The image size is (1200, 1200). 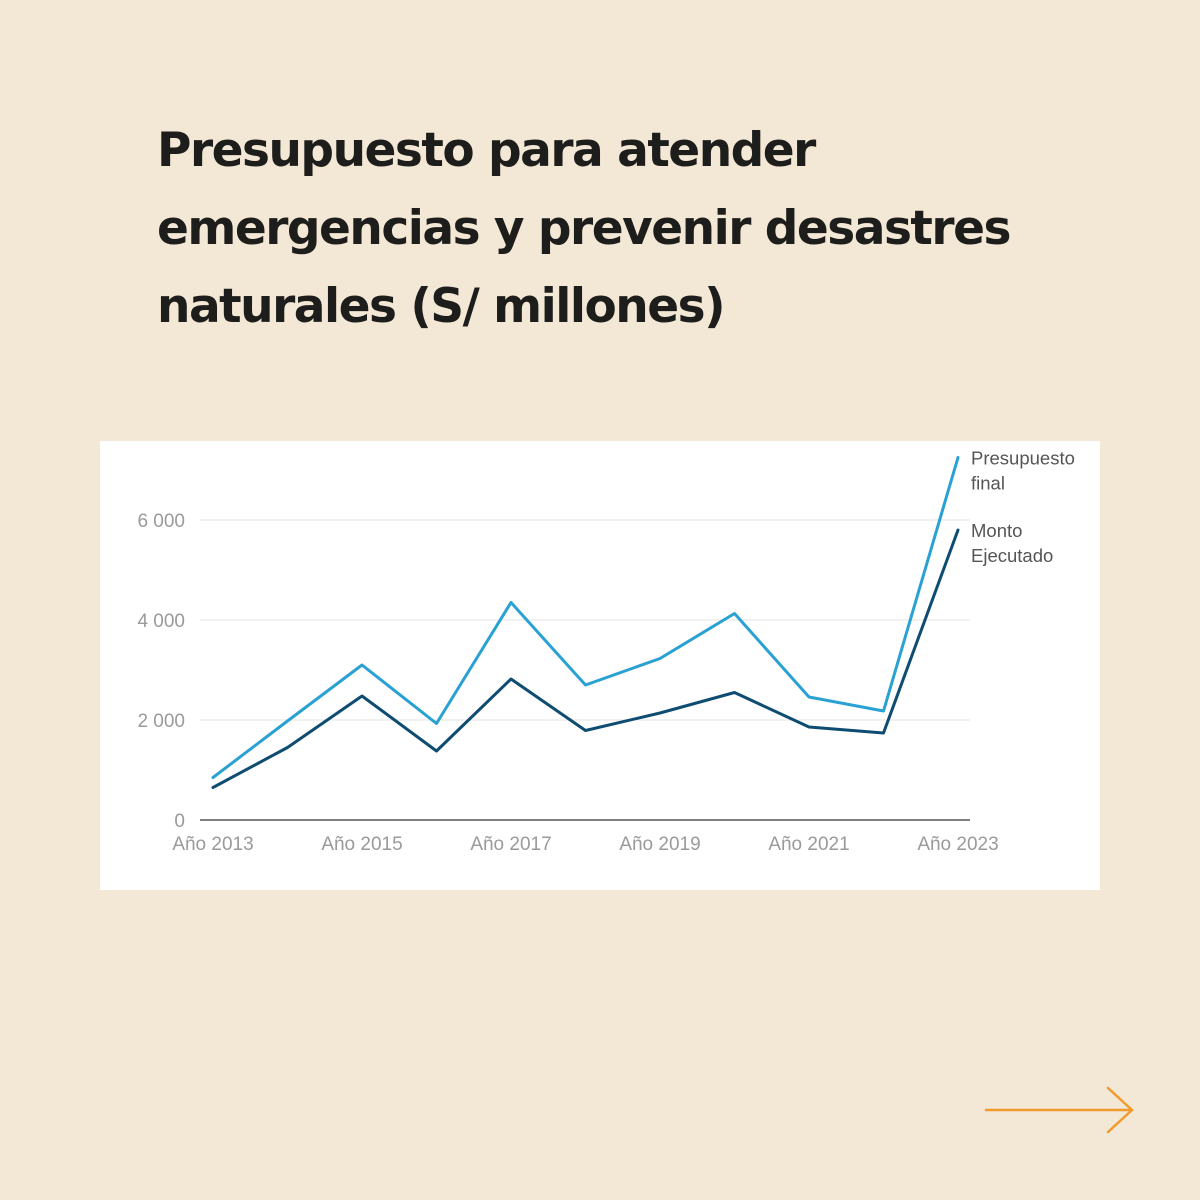 What do you see at coordinates (161, 621) in the screenshot?
I see `y-tick-label: 4 000` at bounding box center [161, 621].